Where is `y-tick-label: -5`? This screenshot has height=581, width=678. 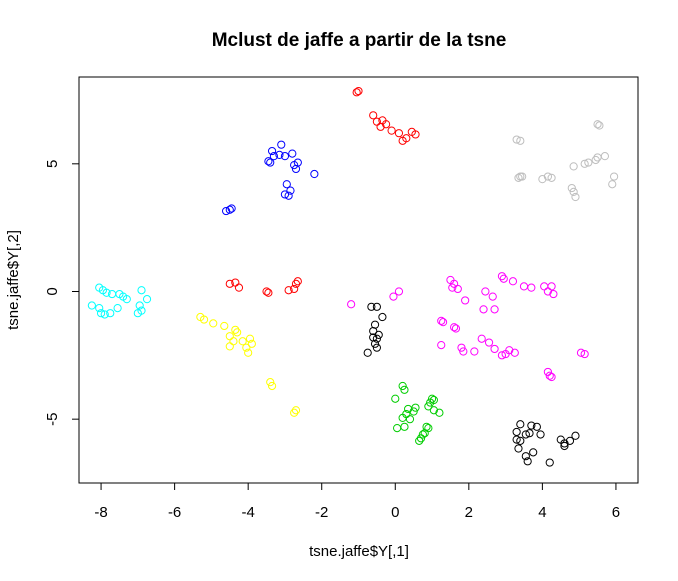 y-tick-label: -5 is located at coordinates (52, 418).